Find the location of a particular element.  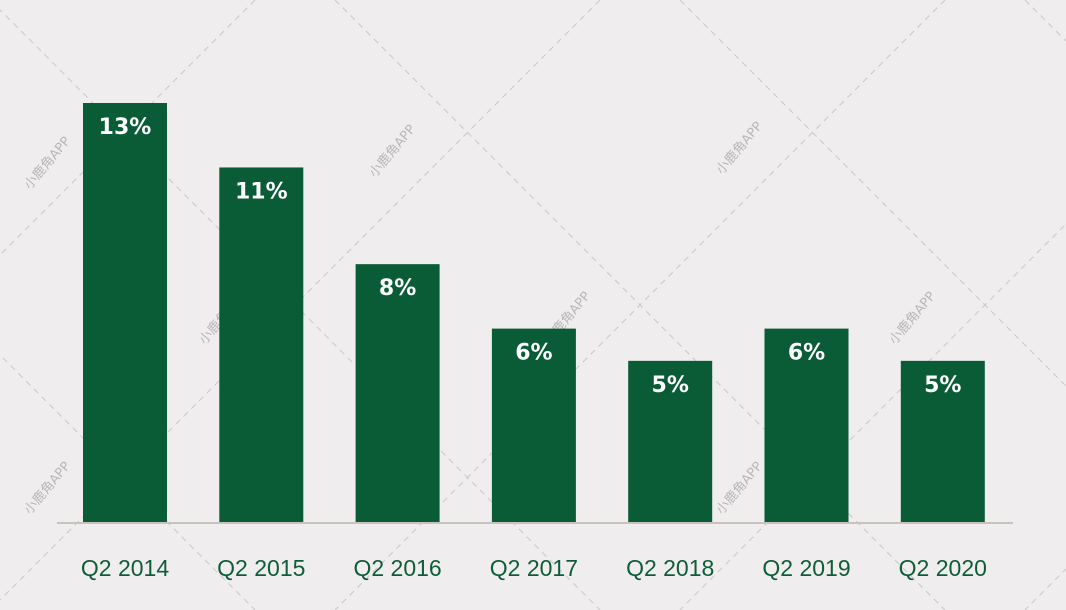

bar-q2-2020 is located at coordinates (942, 441).